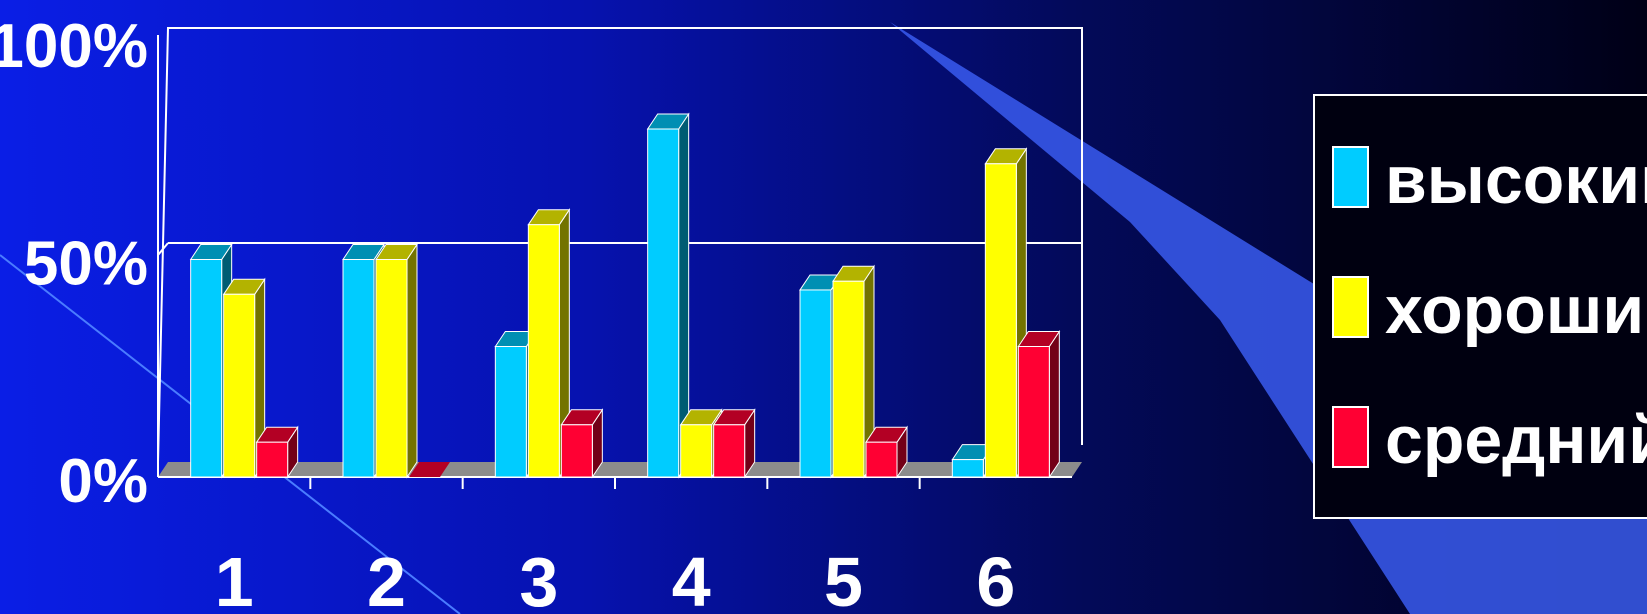 This screenshot has height=614, width=1647. What do you see at coordinates (163, 249) in the screenshot?
I see `gridline-50-side` at bounding box center [163, 249].